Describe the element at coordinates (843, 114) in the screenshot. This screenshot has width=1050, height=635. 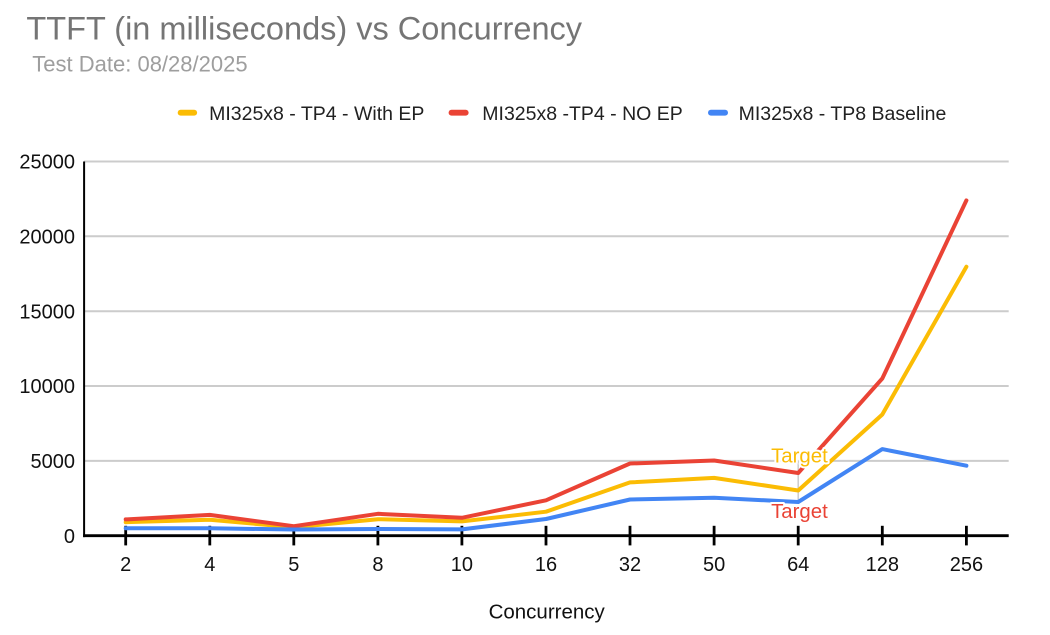
I see `svg-text: MI325x8 - TP8 Baseline` at that location.